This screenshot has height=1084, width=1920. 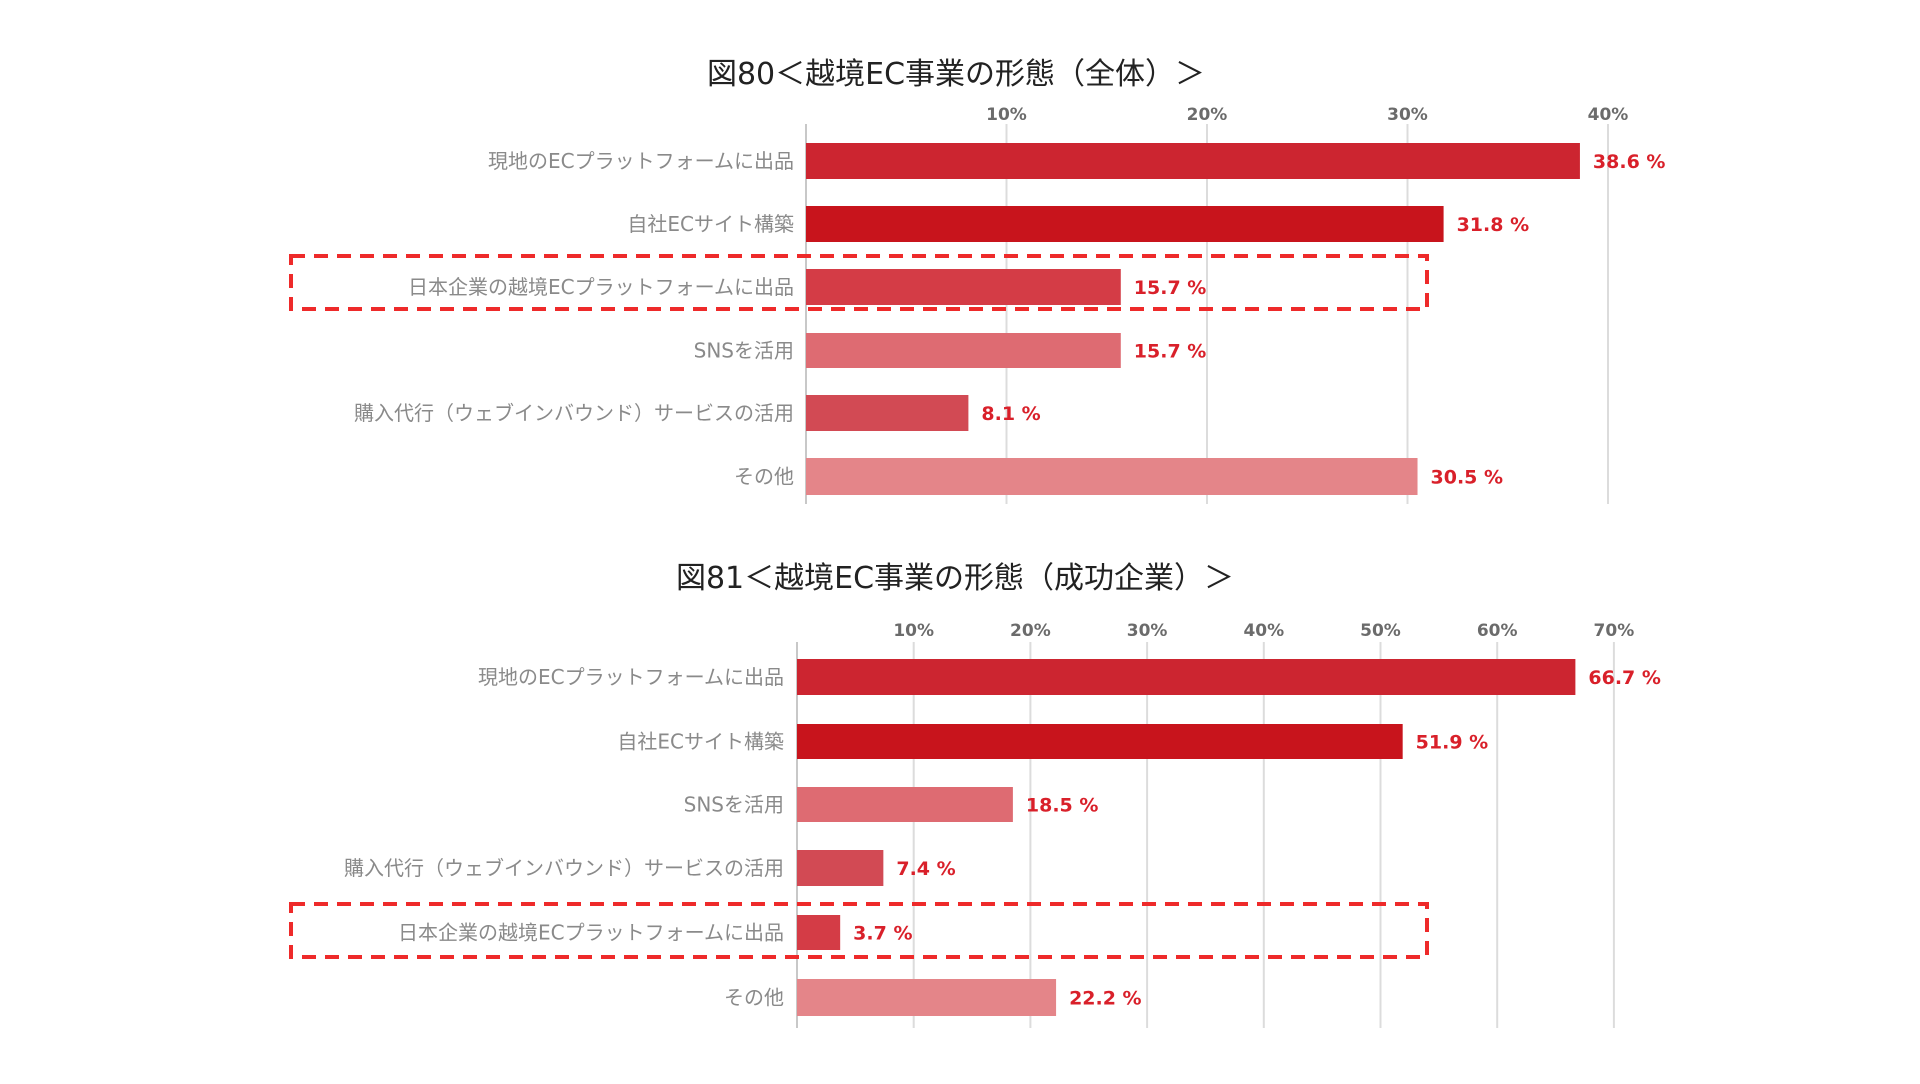 I want to click on data-label: 18.5 %, so click(x=1062, y=806).